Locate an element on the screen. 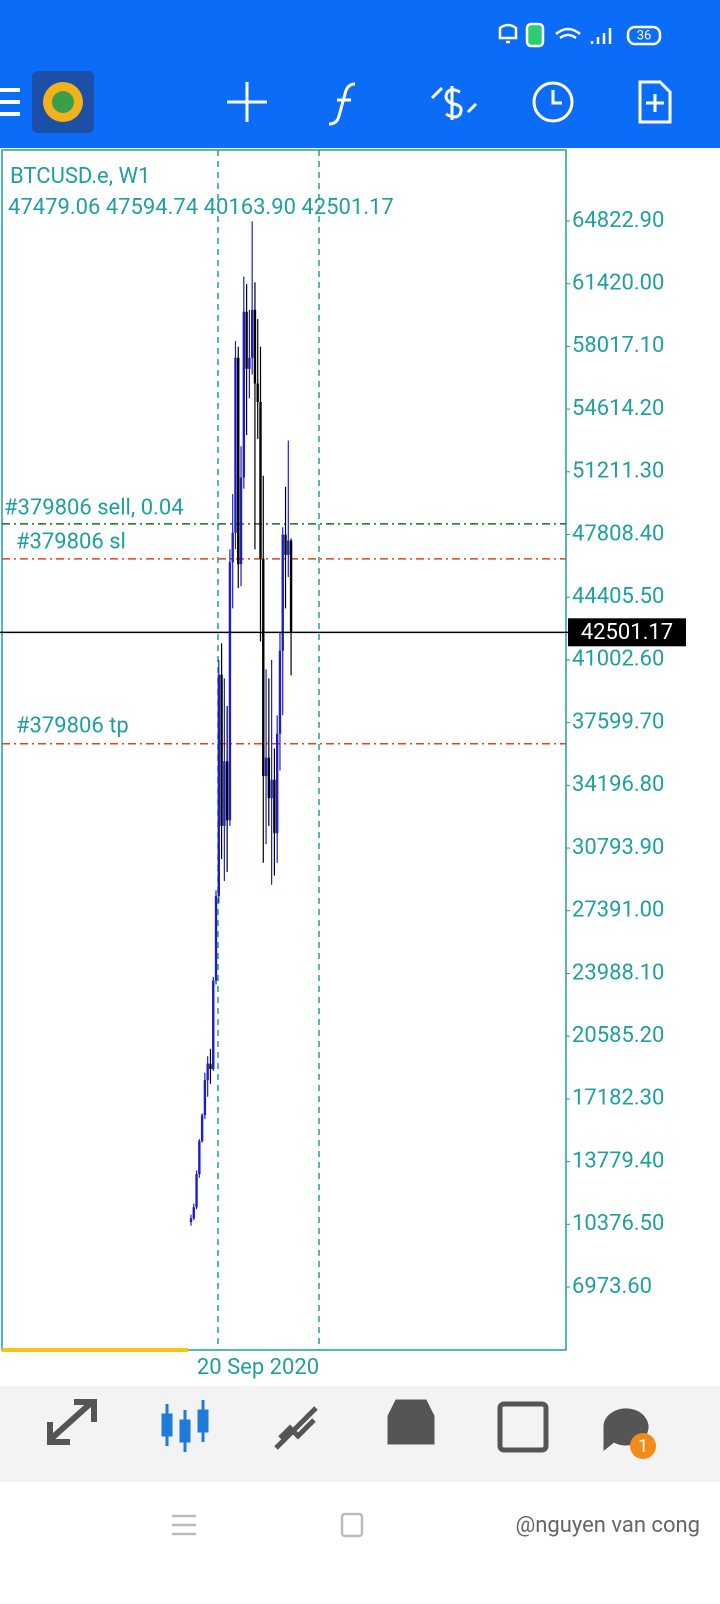 Image resolution: width=720 pixels, height=1604 pixels. battery: 36 is located at coordinates (644, 35).